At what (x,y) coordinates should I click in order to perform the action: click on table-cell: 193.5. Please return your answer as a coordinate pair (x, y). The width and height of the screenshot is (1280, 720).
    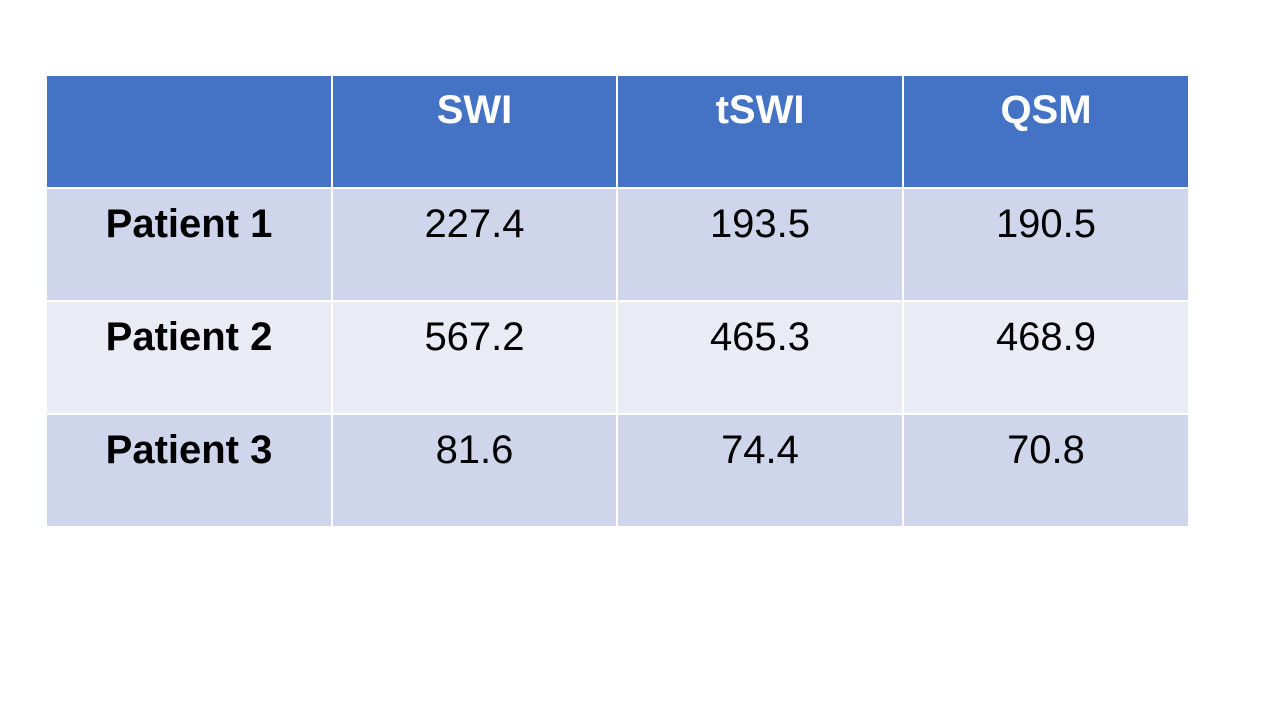
    Looking at the image, I should click on (760, 244).